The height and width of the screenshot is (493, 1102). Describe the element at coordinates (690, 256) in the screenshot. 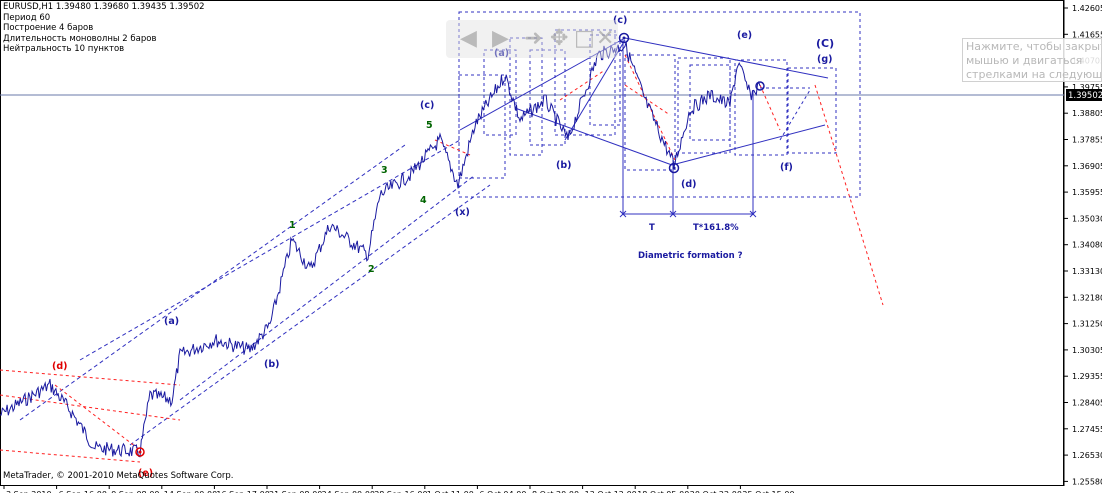

I see `label-formation: Diametric formation ?` at that location.